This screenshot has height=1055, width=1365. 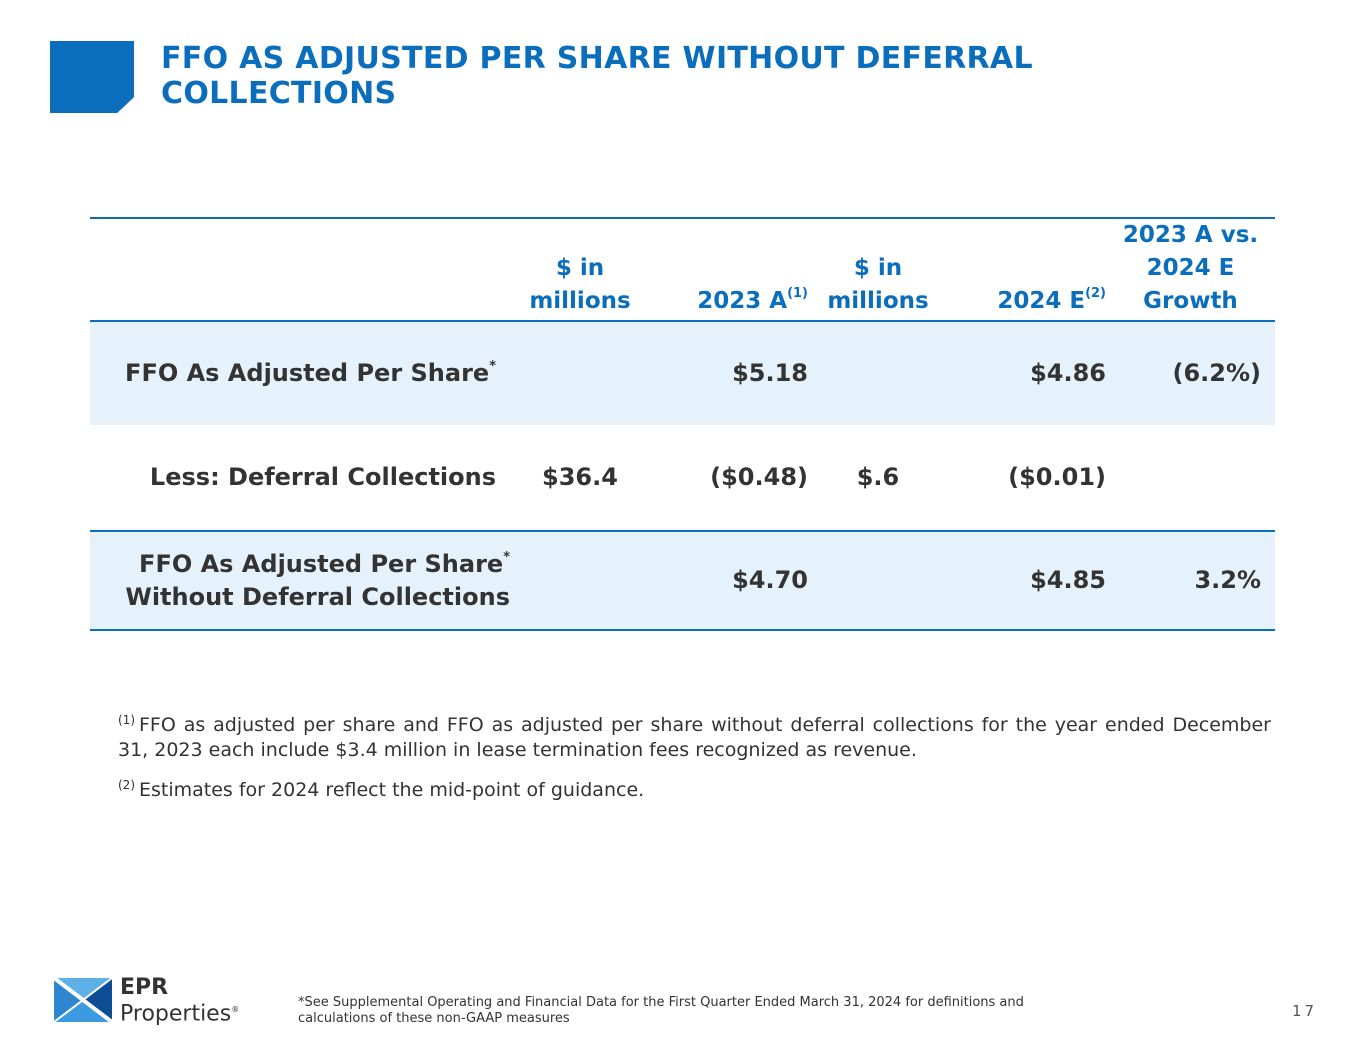 I want to click on cell-millions-2024: $.6, so click(x=878, y=477).